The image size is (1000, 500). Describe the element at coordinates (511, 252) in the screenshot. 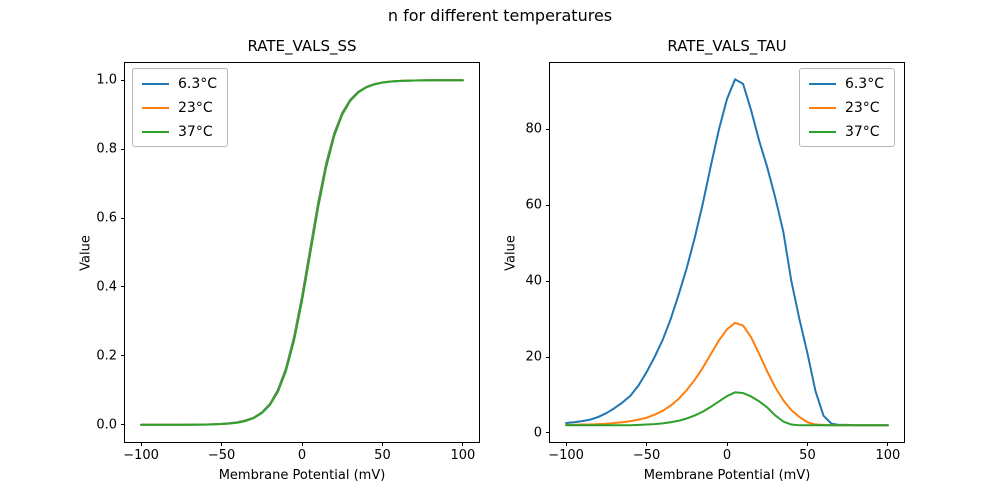

I see `y-axis-label-tau: Value` at that location.